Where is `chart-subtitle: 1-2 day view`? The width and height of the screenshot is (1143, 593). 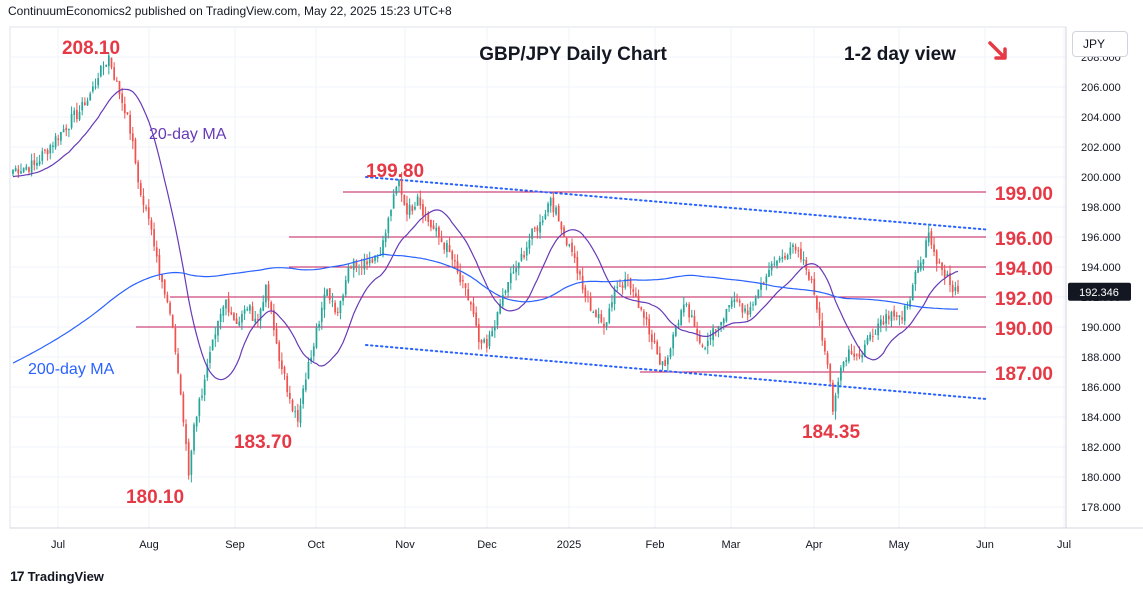
chart-subtitle: 1-2 day view is located at coordinates (900, 54).